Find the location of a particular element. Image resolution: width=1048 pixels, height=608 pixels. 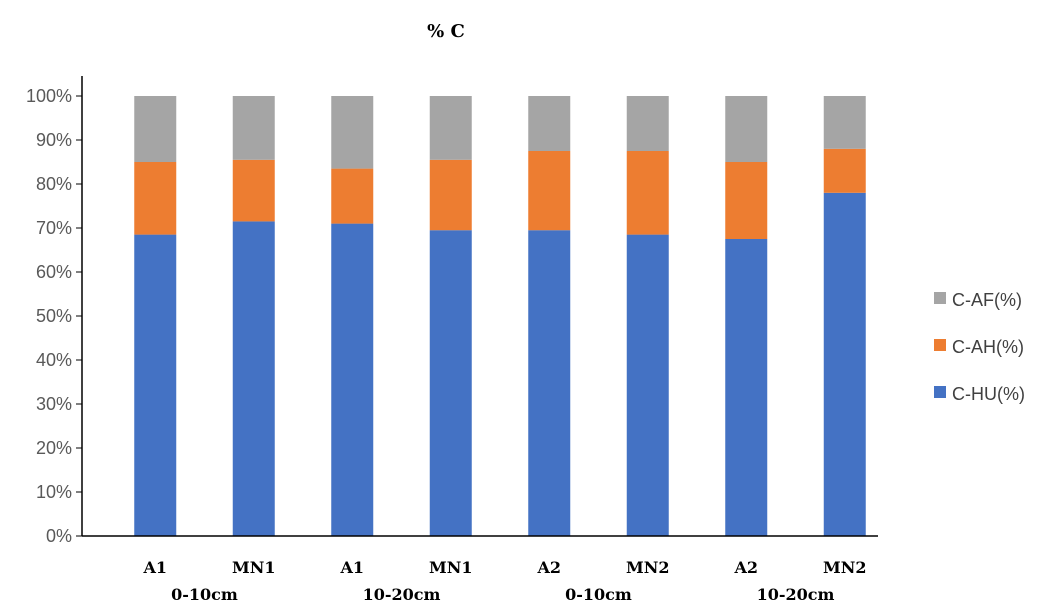

y-tick-label: 60% is located at coordinates (54, 272).